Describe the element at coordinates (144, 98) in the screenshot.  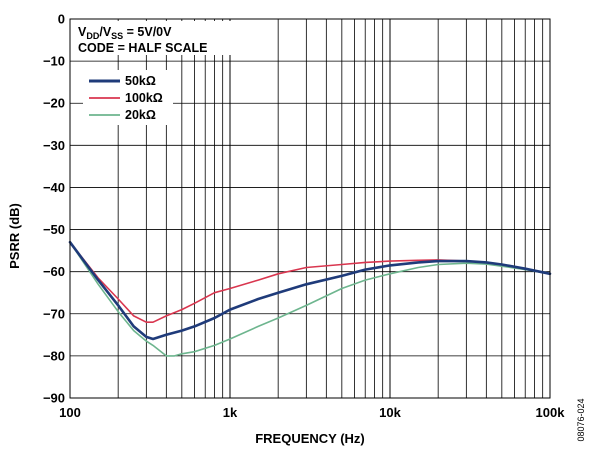
I see `legend-label: 100kΩ` at that location.